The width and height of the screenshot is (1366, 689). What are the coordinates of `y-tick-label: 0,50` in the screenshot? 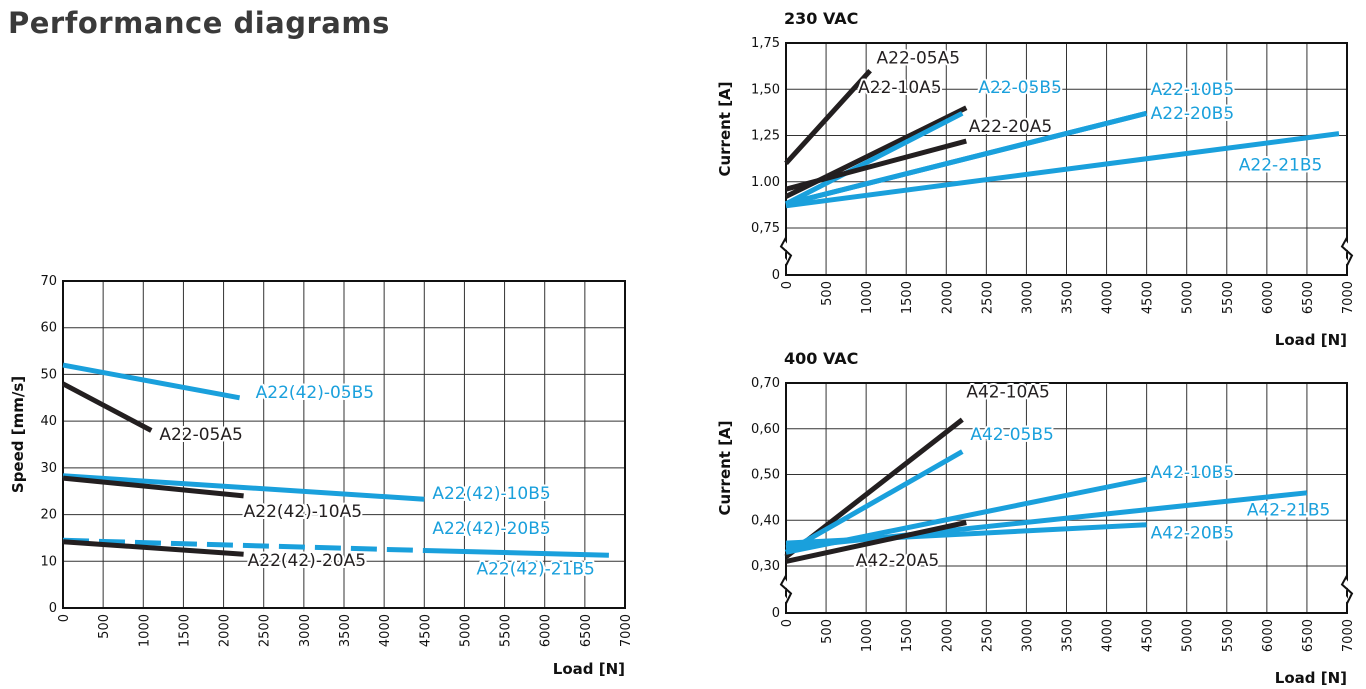 It's located at (765, 475).